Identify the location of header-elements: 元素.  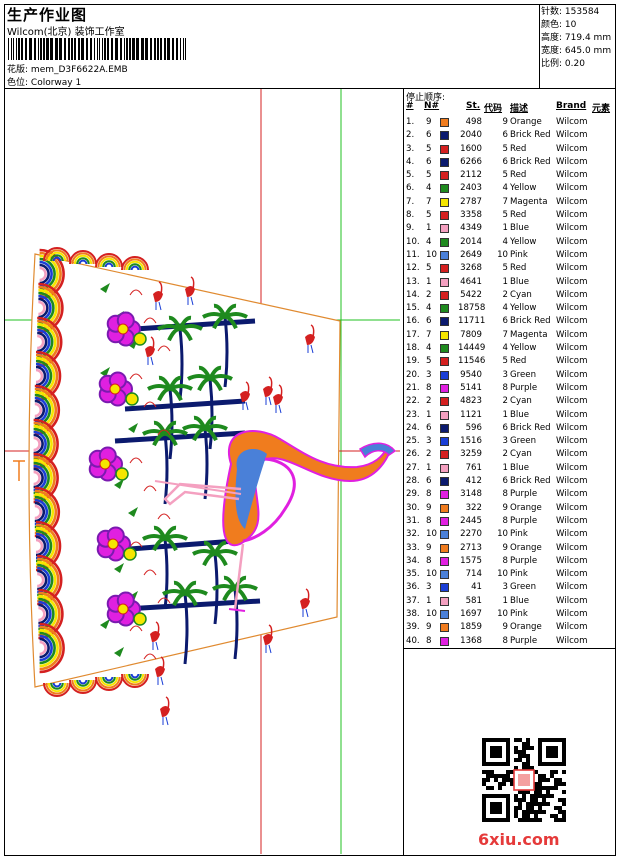
(601, 109).